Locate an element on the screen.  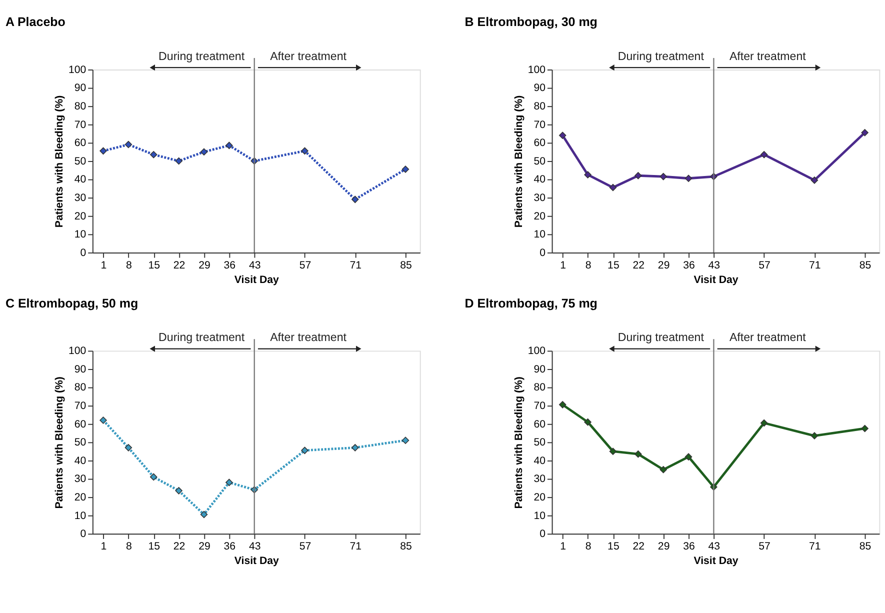
chart-title: C Eltrombopag, 50 mg is located at coordinates (71, 303).